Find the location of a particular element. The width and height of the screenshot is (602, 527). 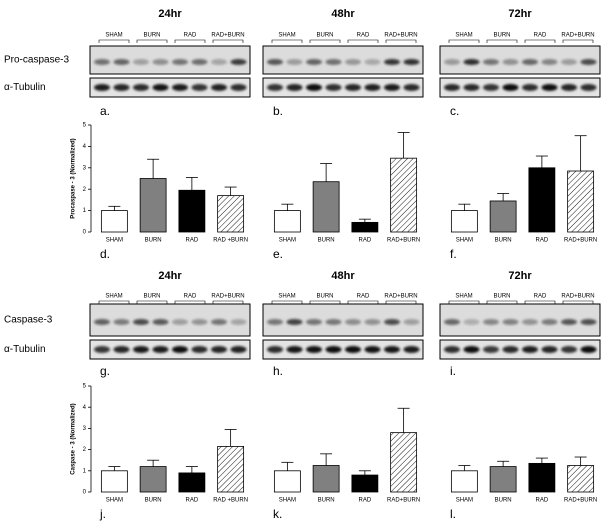

panel-letter: j. is located at coordinates (102, 514).